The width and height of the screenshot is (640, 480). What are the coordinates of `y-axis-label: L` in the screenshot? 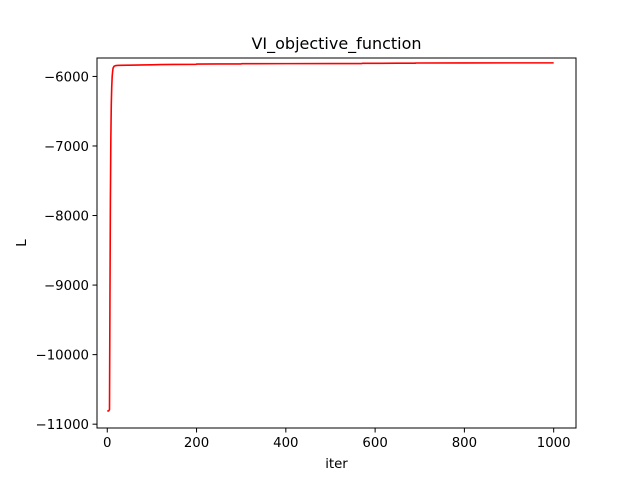 It's located at (22, 243).